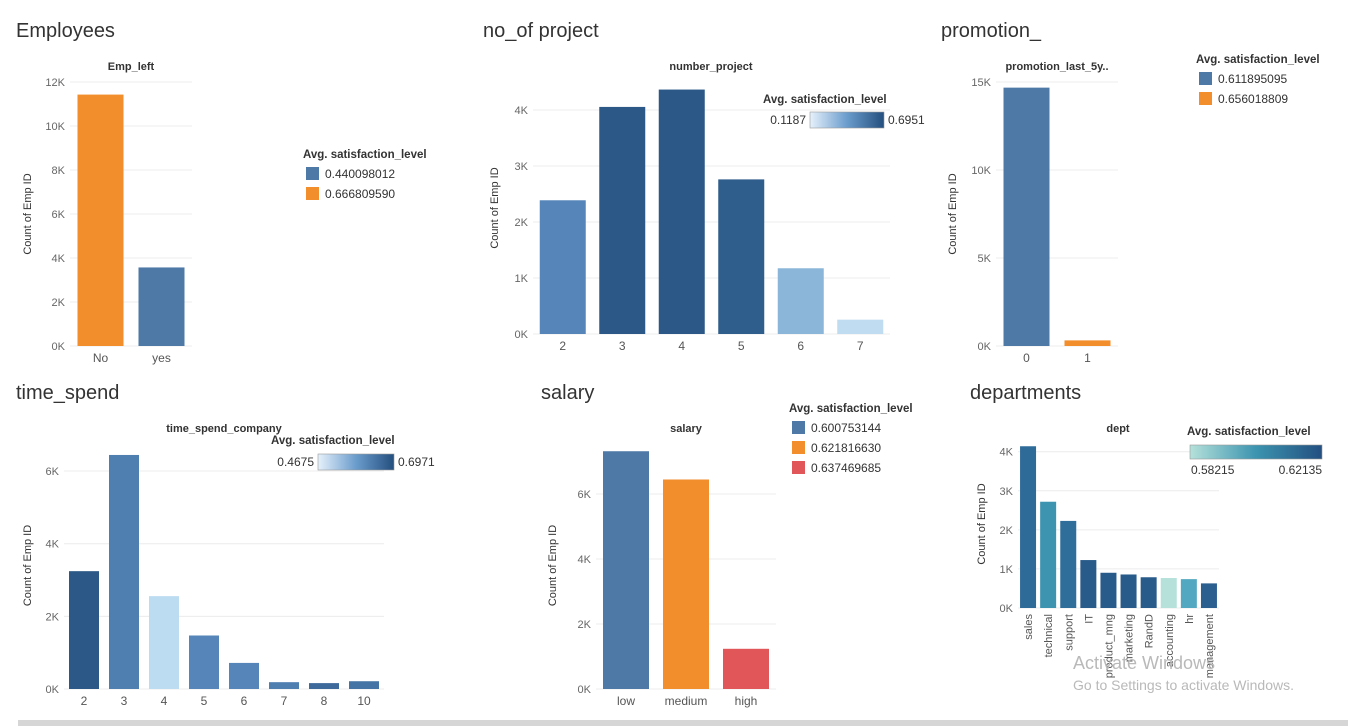  I want to click on bar-accounting, so click(1168, 593).